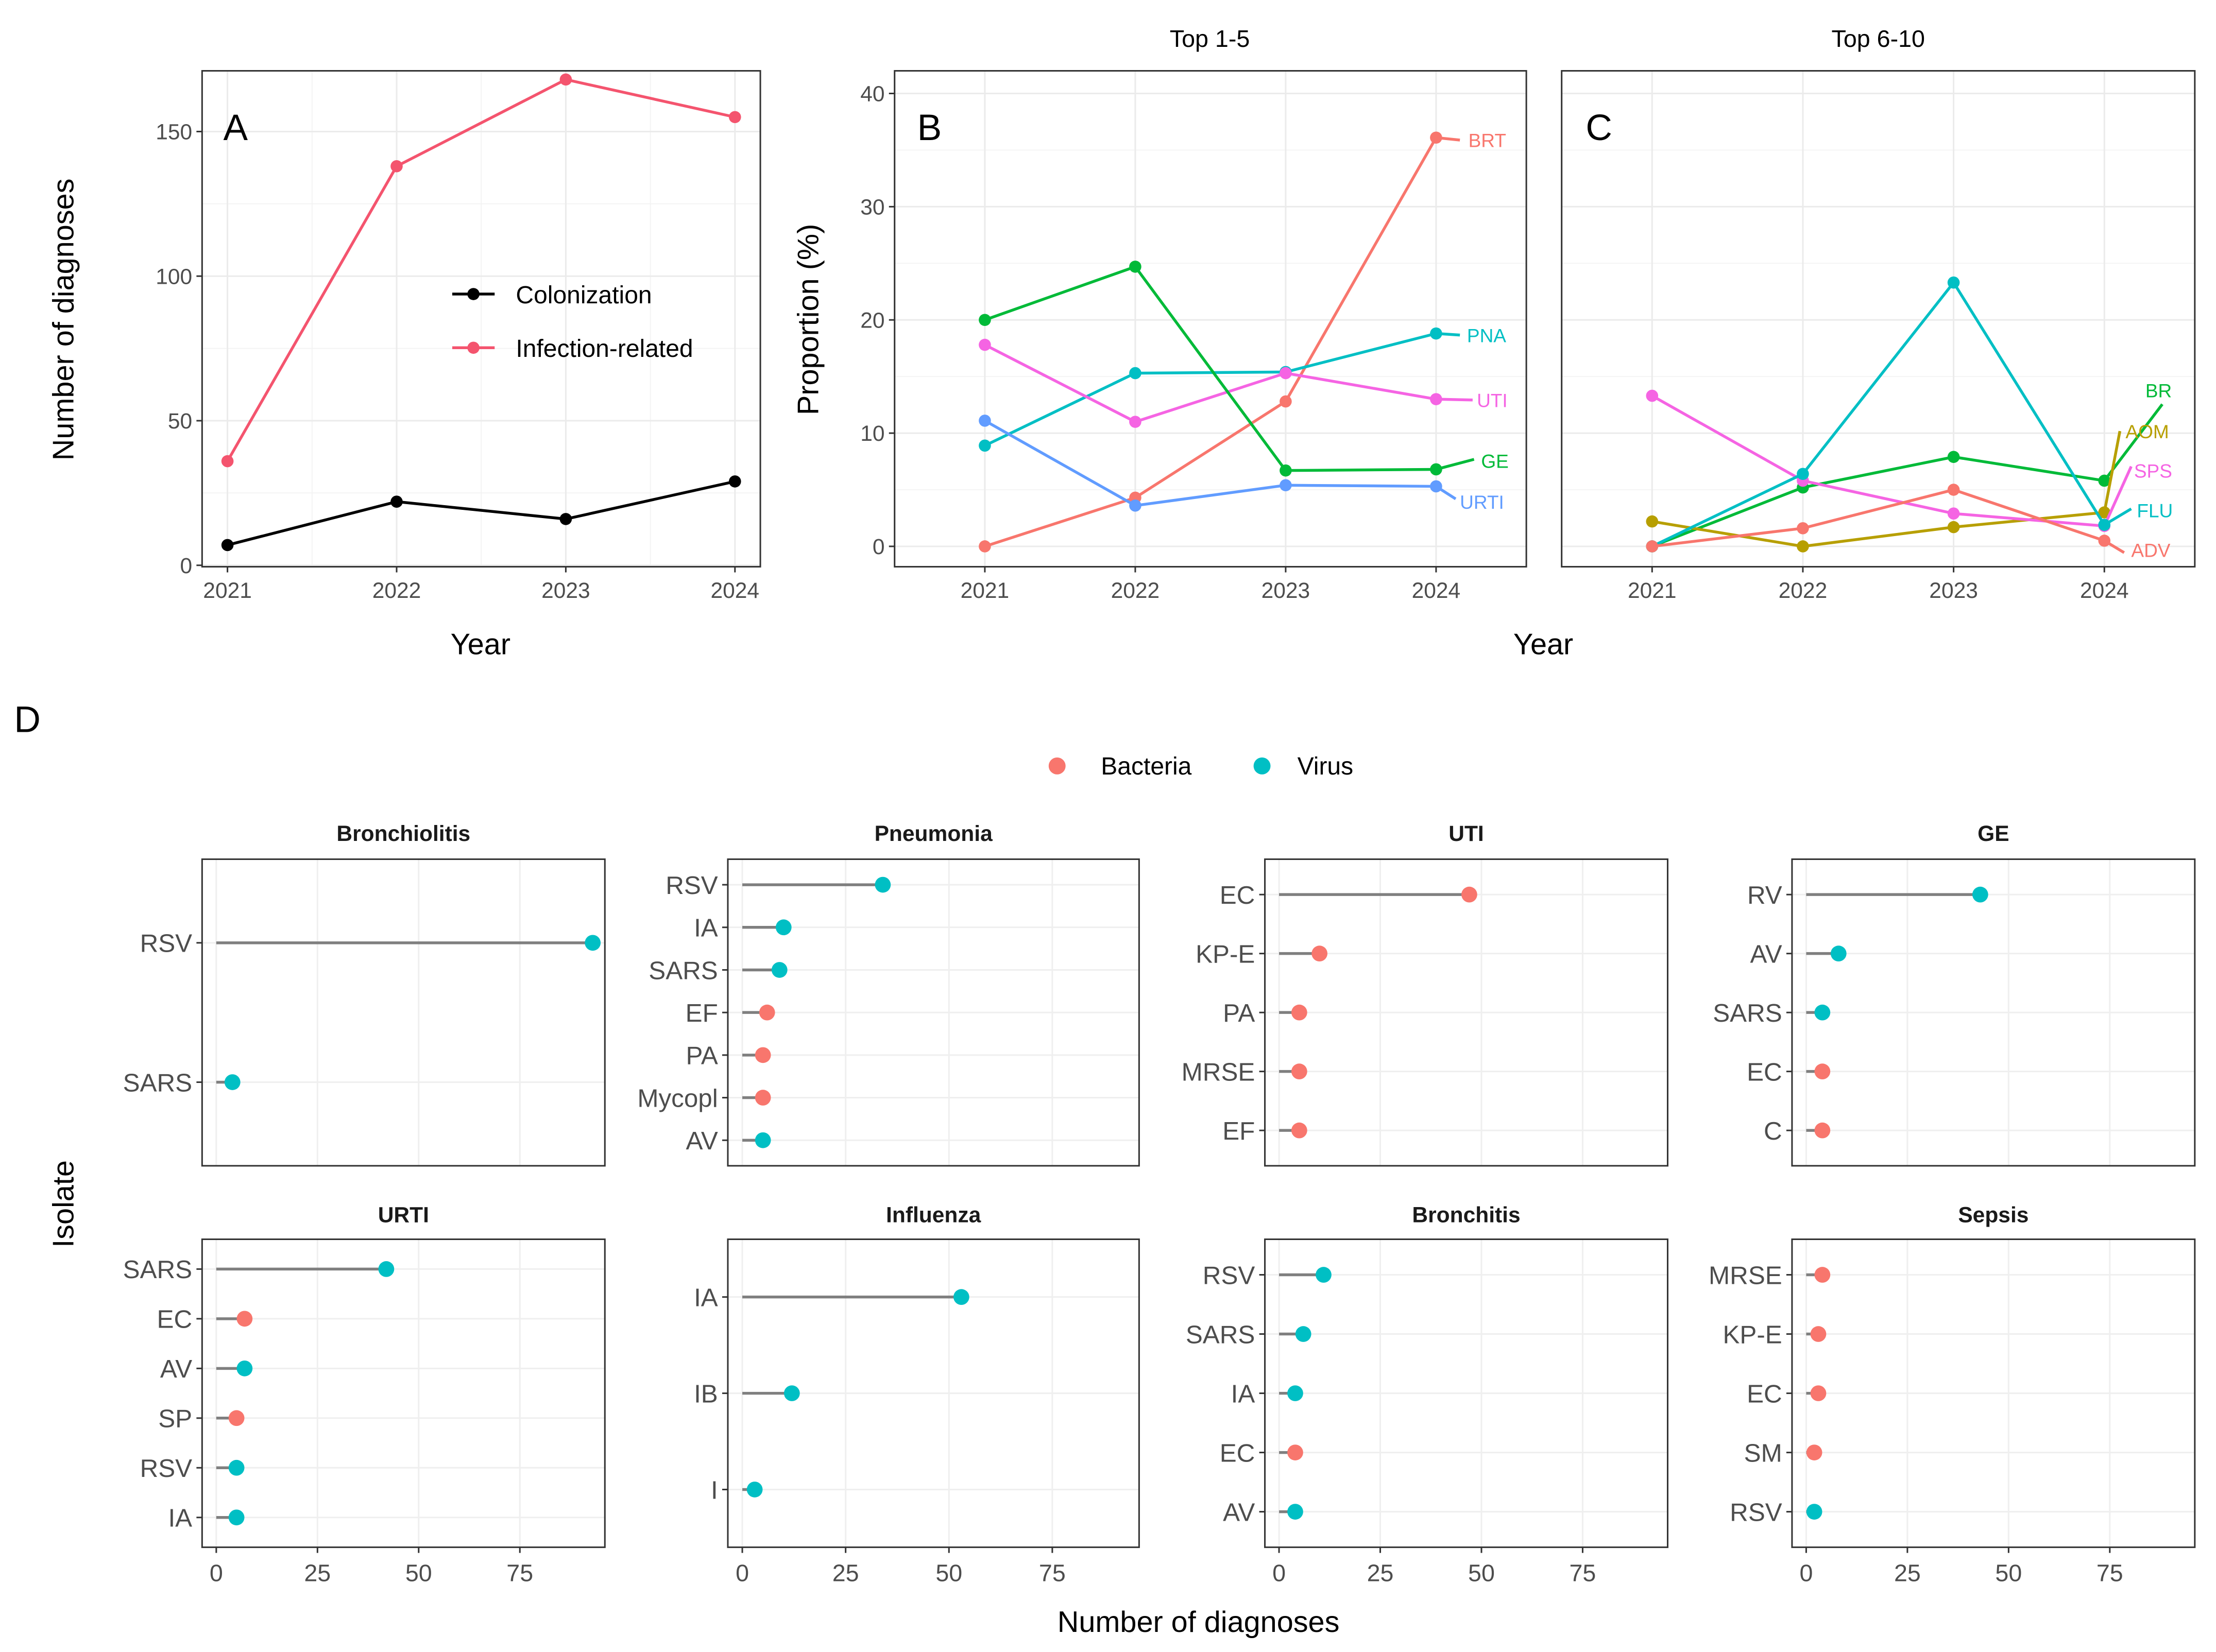 This screenshot has width=2216, height=1652. Describe the element at coordinates (1878, 518) in the screenshot. I see `panel-c-series-line-adv` at that location.